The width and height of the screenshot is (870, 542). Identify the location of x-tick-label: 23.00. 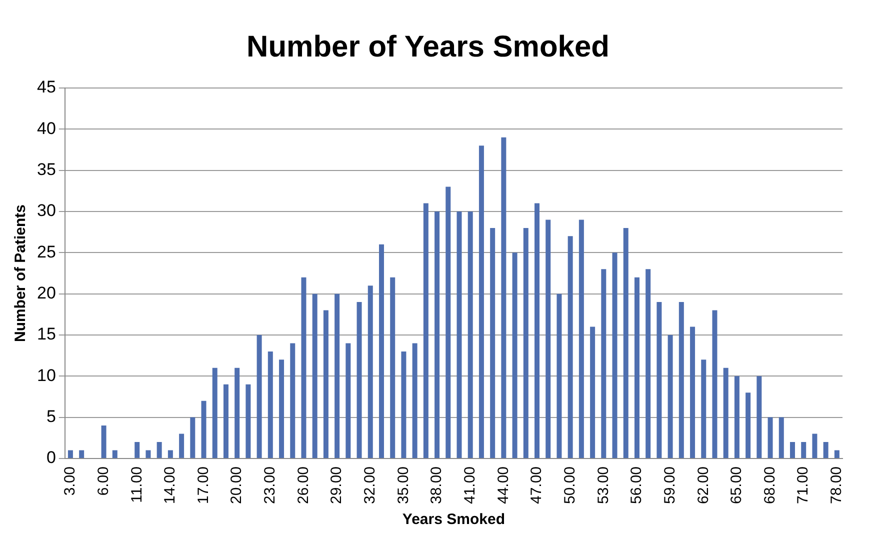
(270, 485).